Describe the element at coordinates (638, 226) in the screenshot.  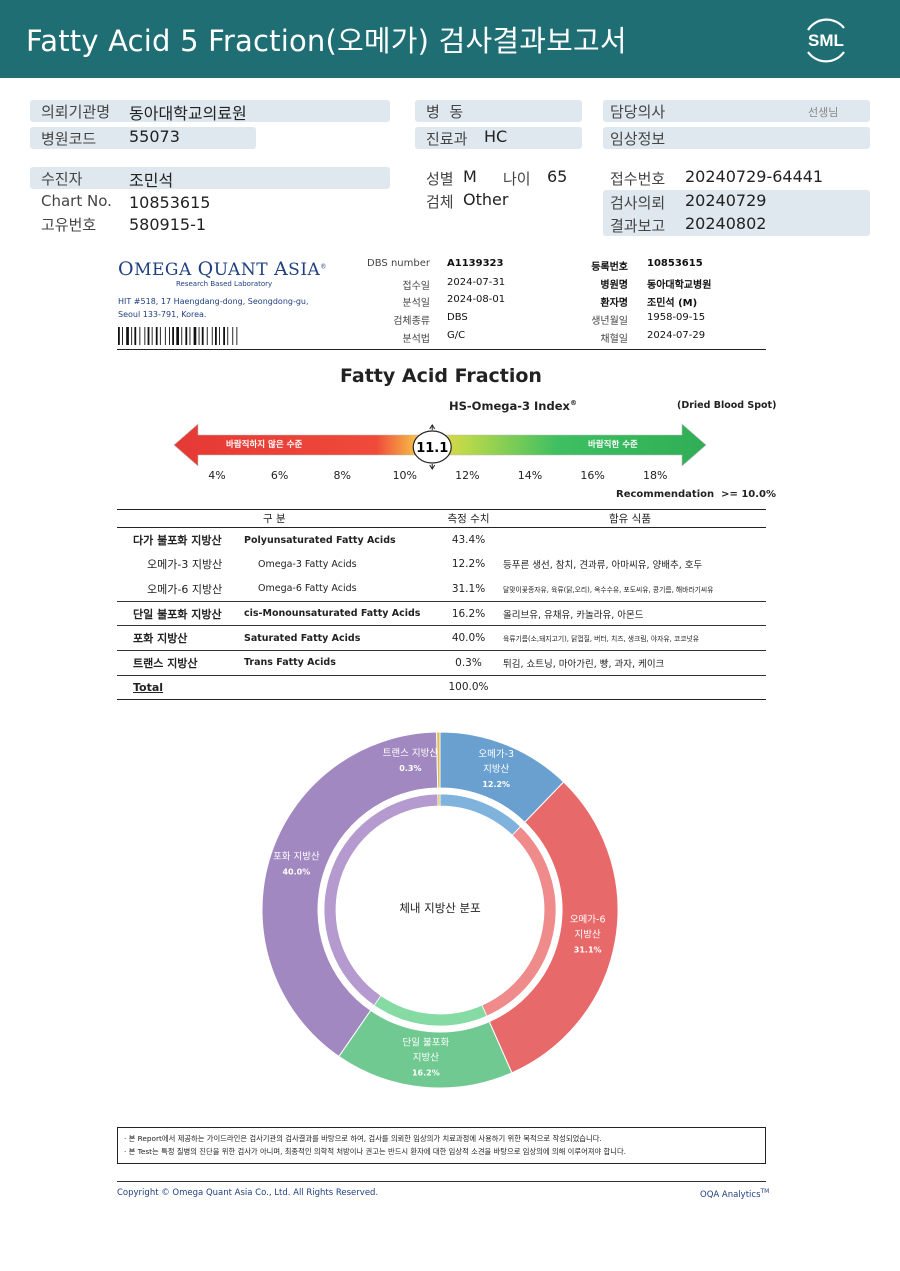
I see `report-label: 결과보고` at that location.